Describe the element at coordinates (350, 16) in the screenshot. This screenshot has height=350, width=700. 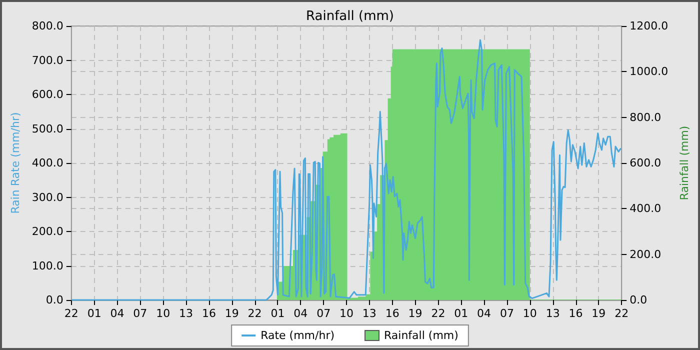
I see `chart-title: Rainfall (mm)` at that location.